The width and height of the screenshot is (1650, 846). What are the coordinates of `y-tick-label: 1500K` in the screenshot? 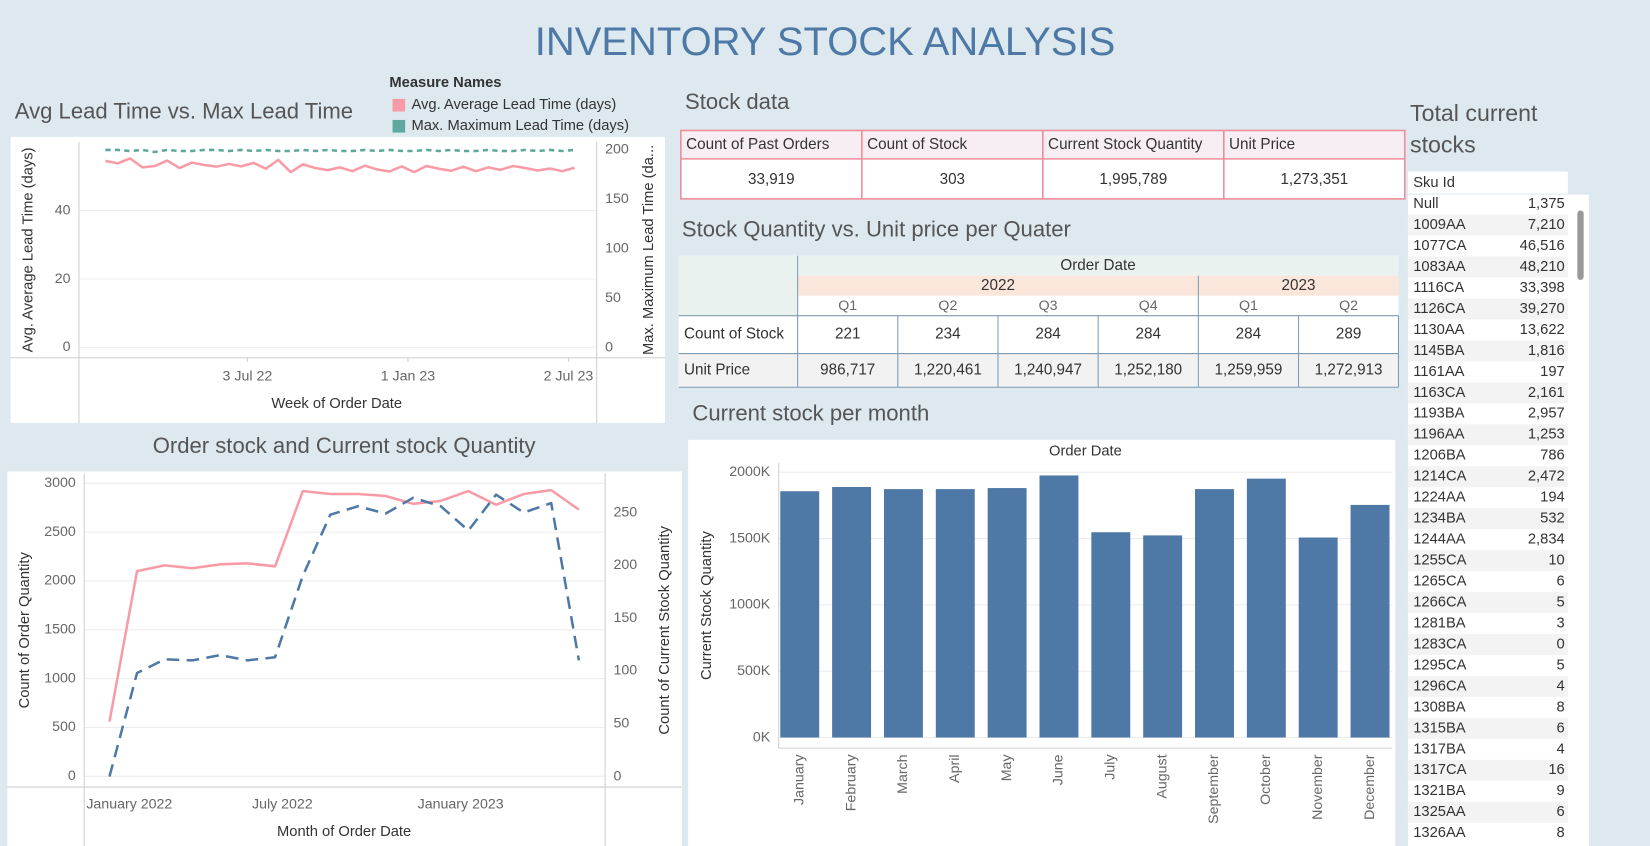 It's located at (750, 538).